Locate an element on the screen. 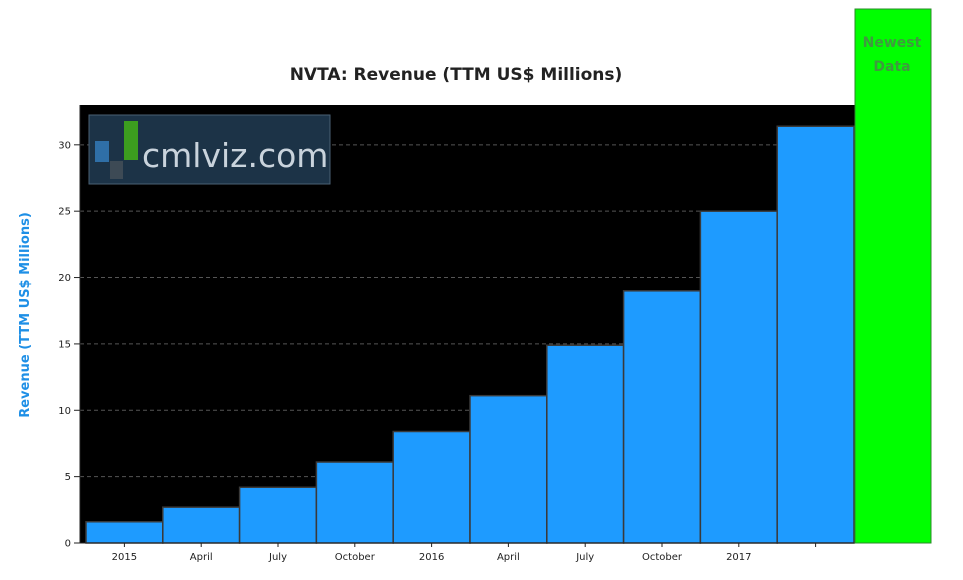  newest-label-line2: Data is located at coordinates (891, 67).